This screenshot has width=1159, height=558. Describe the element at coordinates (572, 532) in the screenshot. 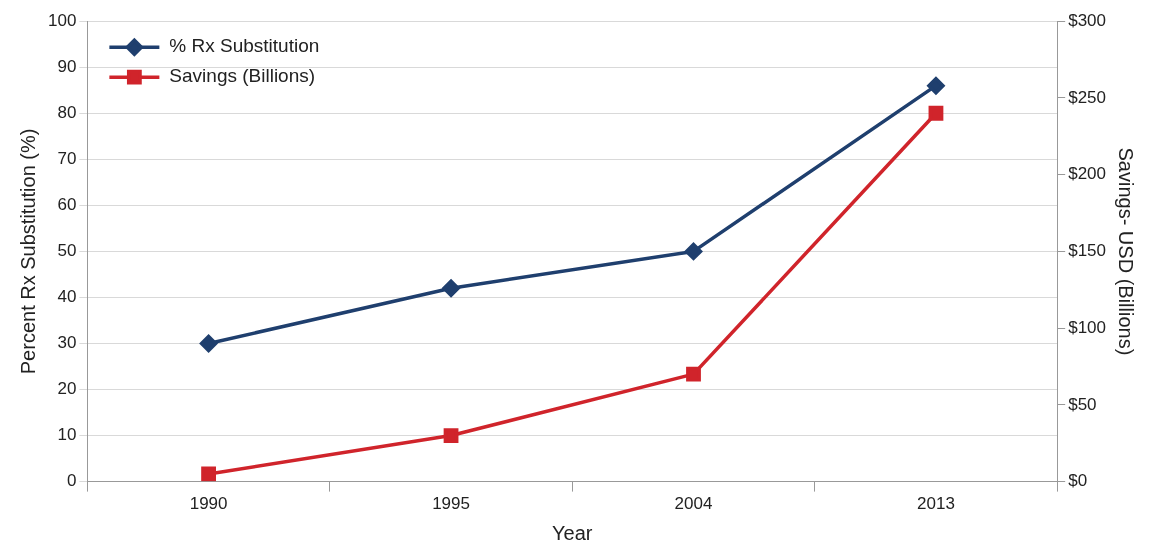

I see `x-axis-title: Year` at that location.